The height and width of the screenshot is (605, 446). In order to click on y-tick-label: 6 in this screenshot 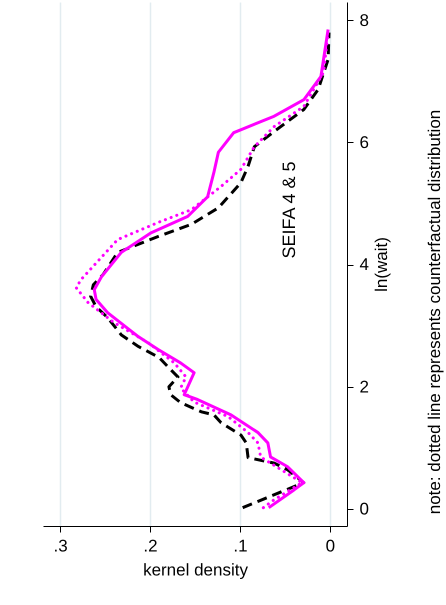, I will do `click(364, 142)`.